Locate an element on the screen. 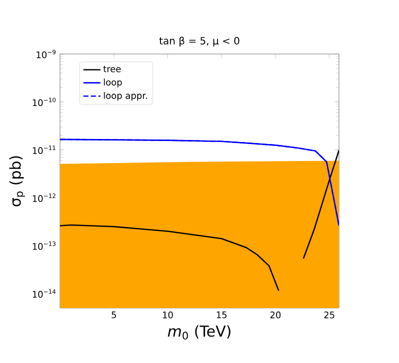 This screenshot has height=363, width=399. legend-label: loop is located at coordinates (113, 83).